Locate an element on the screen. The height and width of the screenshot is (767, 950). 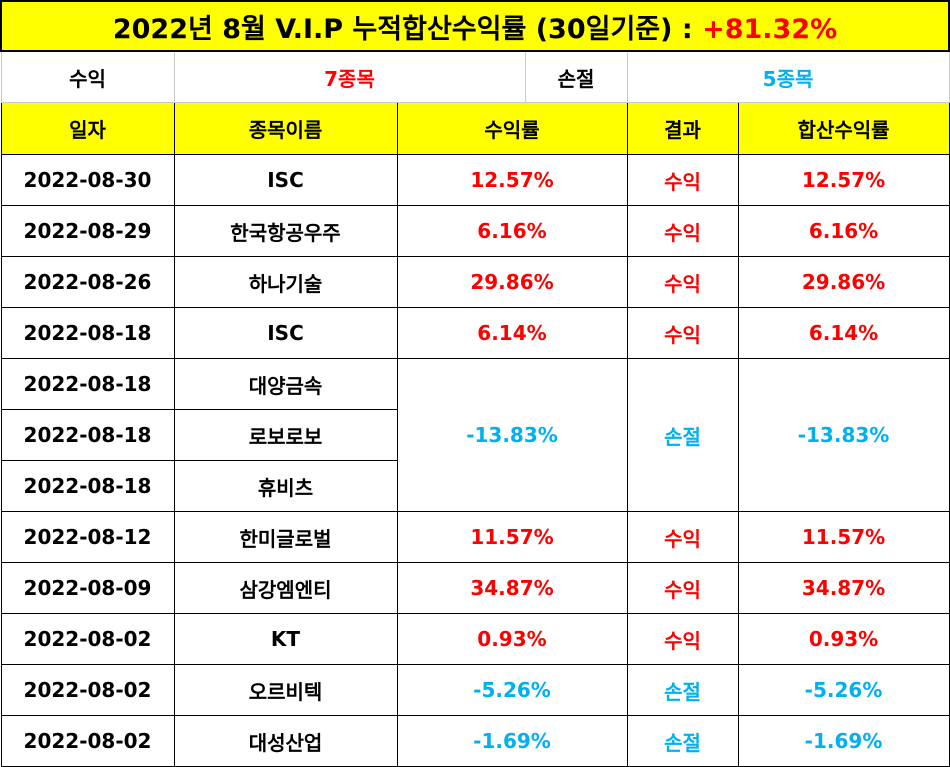
title-row: 2022년 8월 V.I.P 누적합산수익률 (30일기준) : +81.32% is located at coordinates (475, 26).